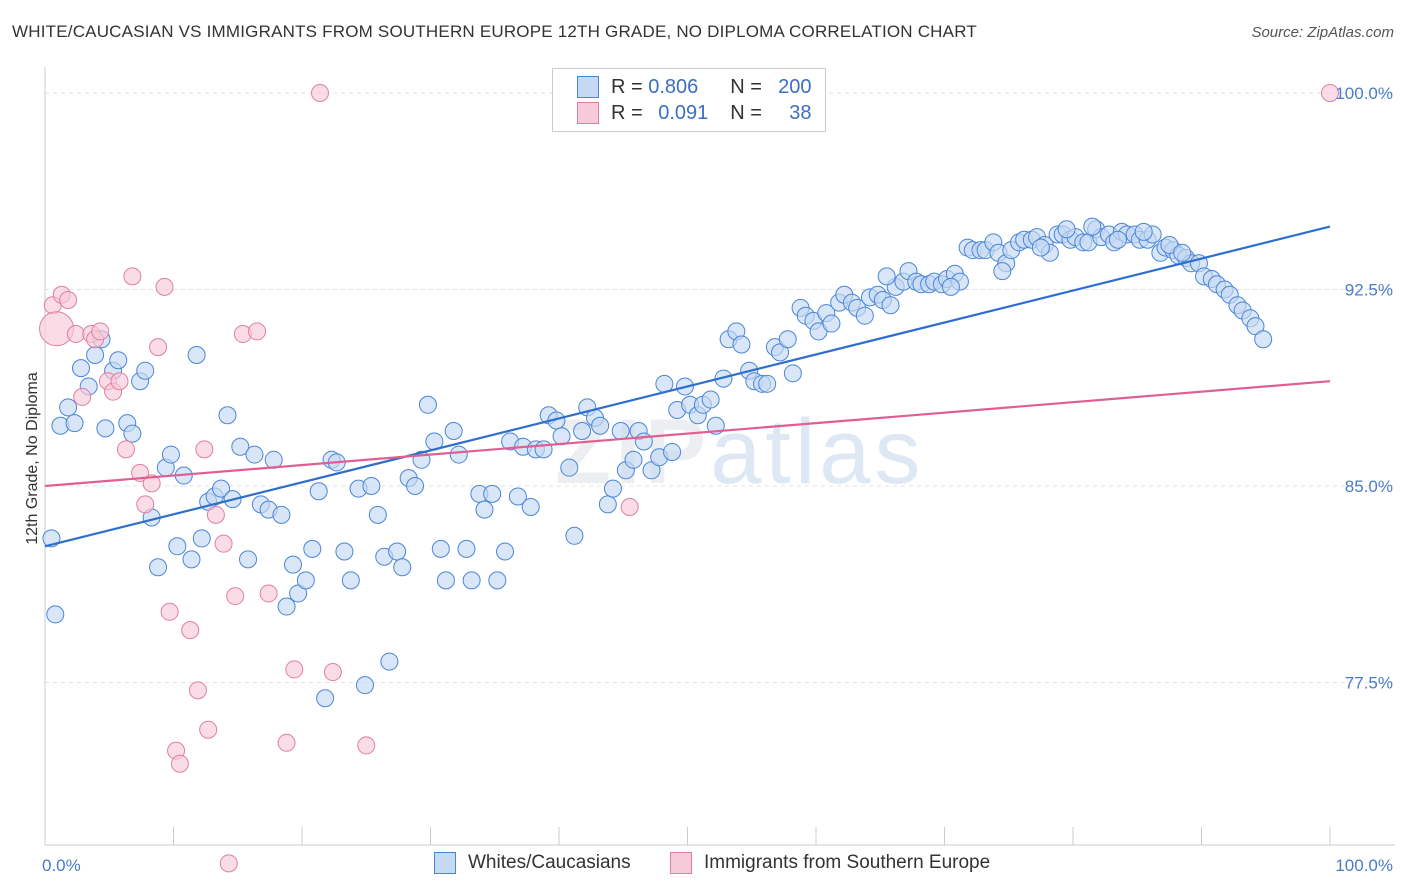 Image resolution: width=1406 pixels, height=892 pixels. Describe the element at coordinates (847, 862) in the screenshot. I see `legend-label-immigrants: Immigrants from Southern Europe` at that location.